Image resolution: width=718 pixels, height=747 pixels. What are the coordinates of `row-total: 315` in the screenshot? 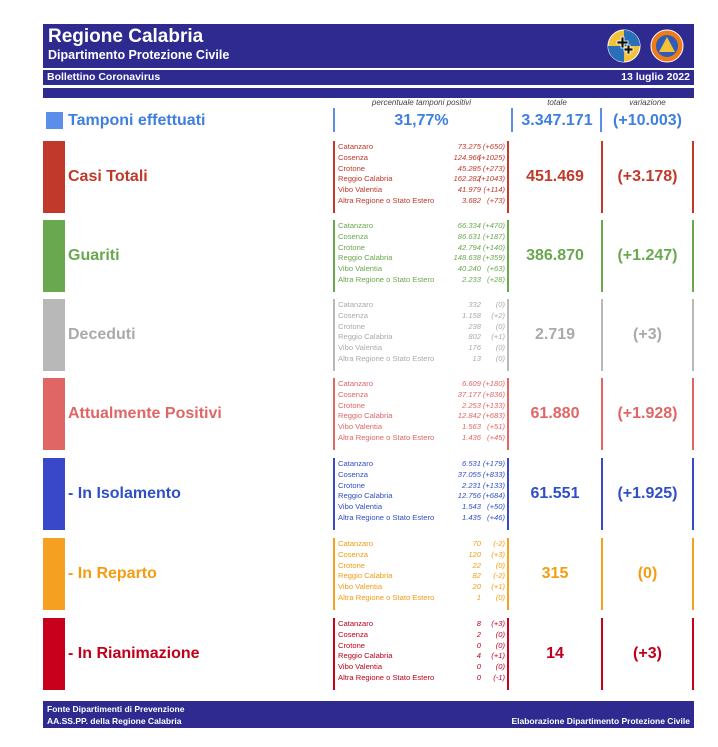 It's located at (555, 573).